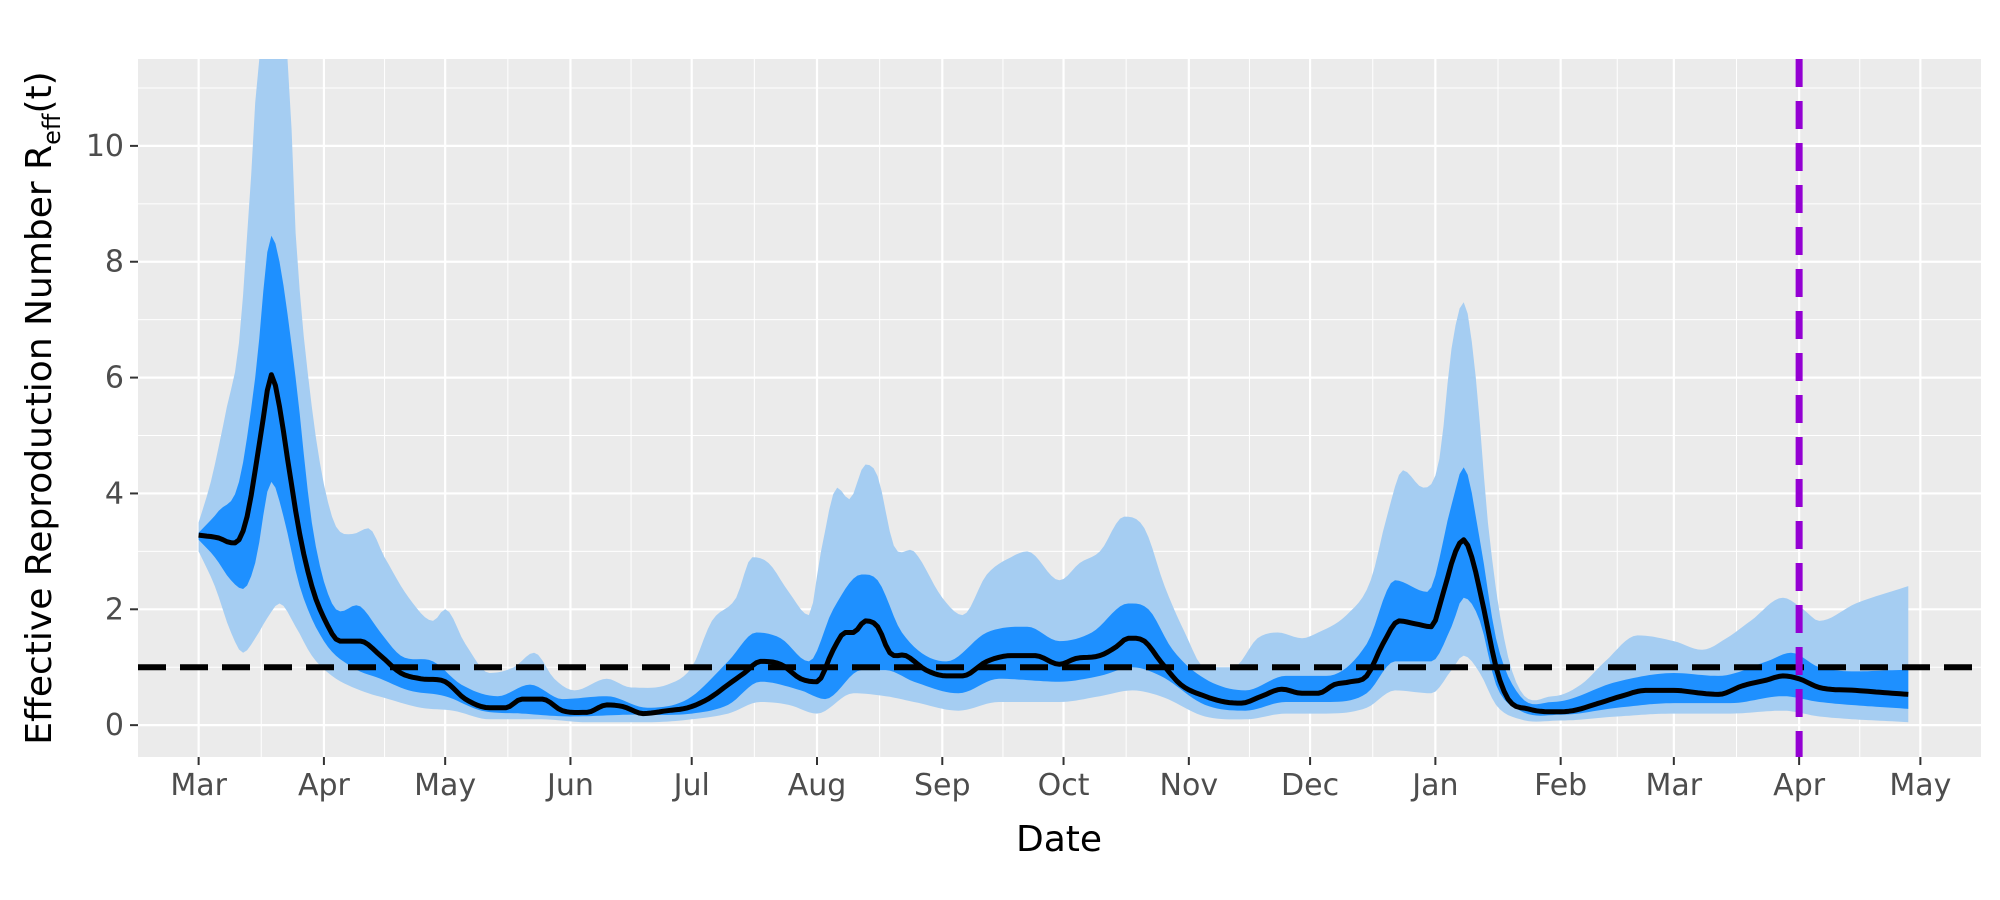 The image size is (2000, 900). What do you see at coordinates (114, 725) in the screenshot?
I see `y-tick-label: 0` at bounding box center [114, 725].